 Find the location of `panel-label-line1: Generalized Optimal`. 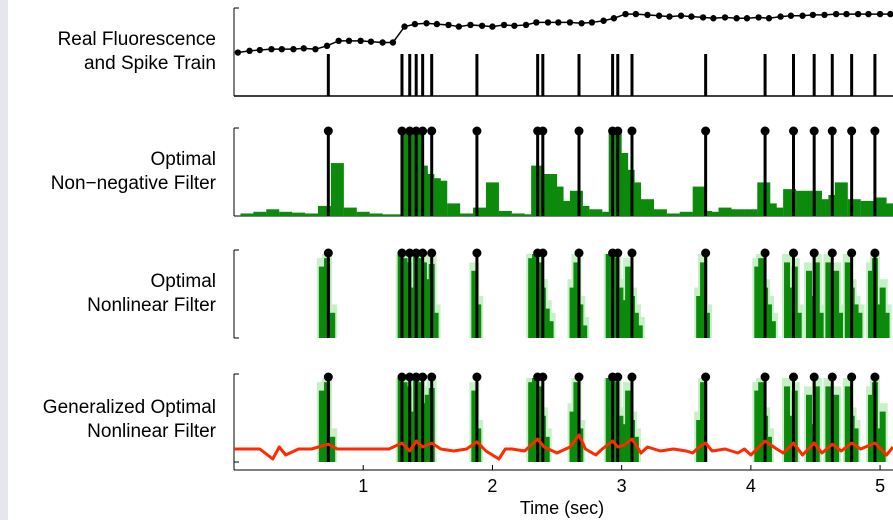

panel-label-line1: Generalized Optimal is located at coordinates (129, 407).